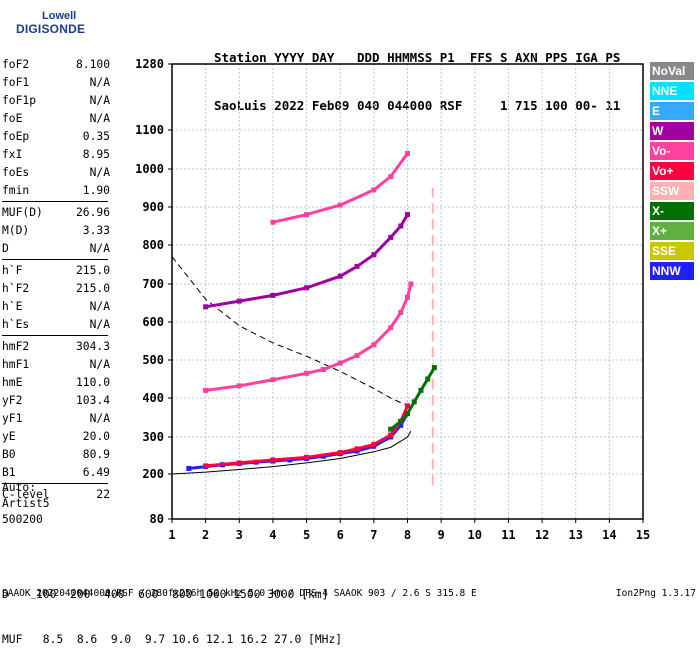  Describe the element at coordinates (407, 535) in the screenshot. I see `x-tick-label: 8` at that location.